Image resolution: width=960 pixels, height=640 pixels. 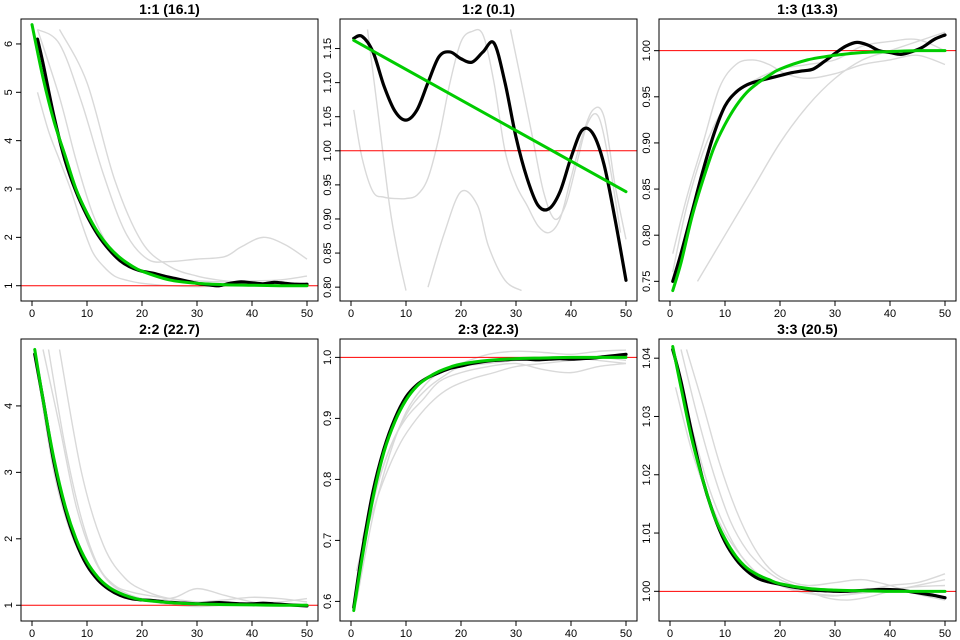 What do you see at coordinates (328, 418) in the screenshot?
I see `y-tick-label: 0.9` at bounding box center [328, 418].